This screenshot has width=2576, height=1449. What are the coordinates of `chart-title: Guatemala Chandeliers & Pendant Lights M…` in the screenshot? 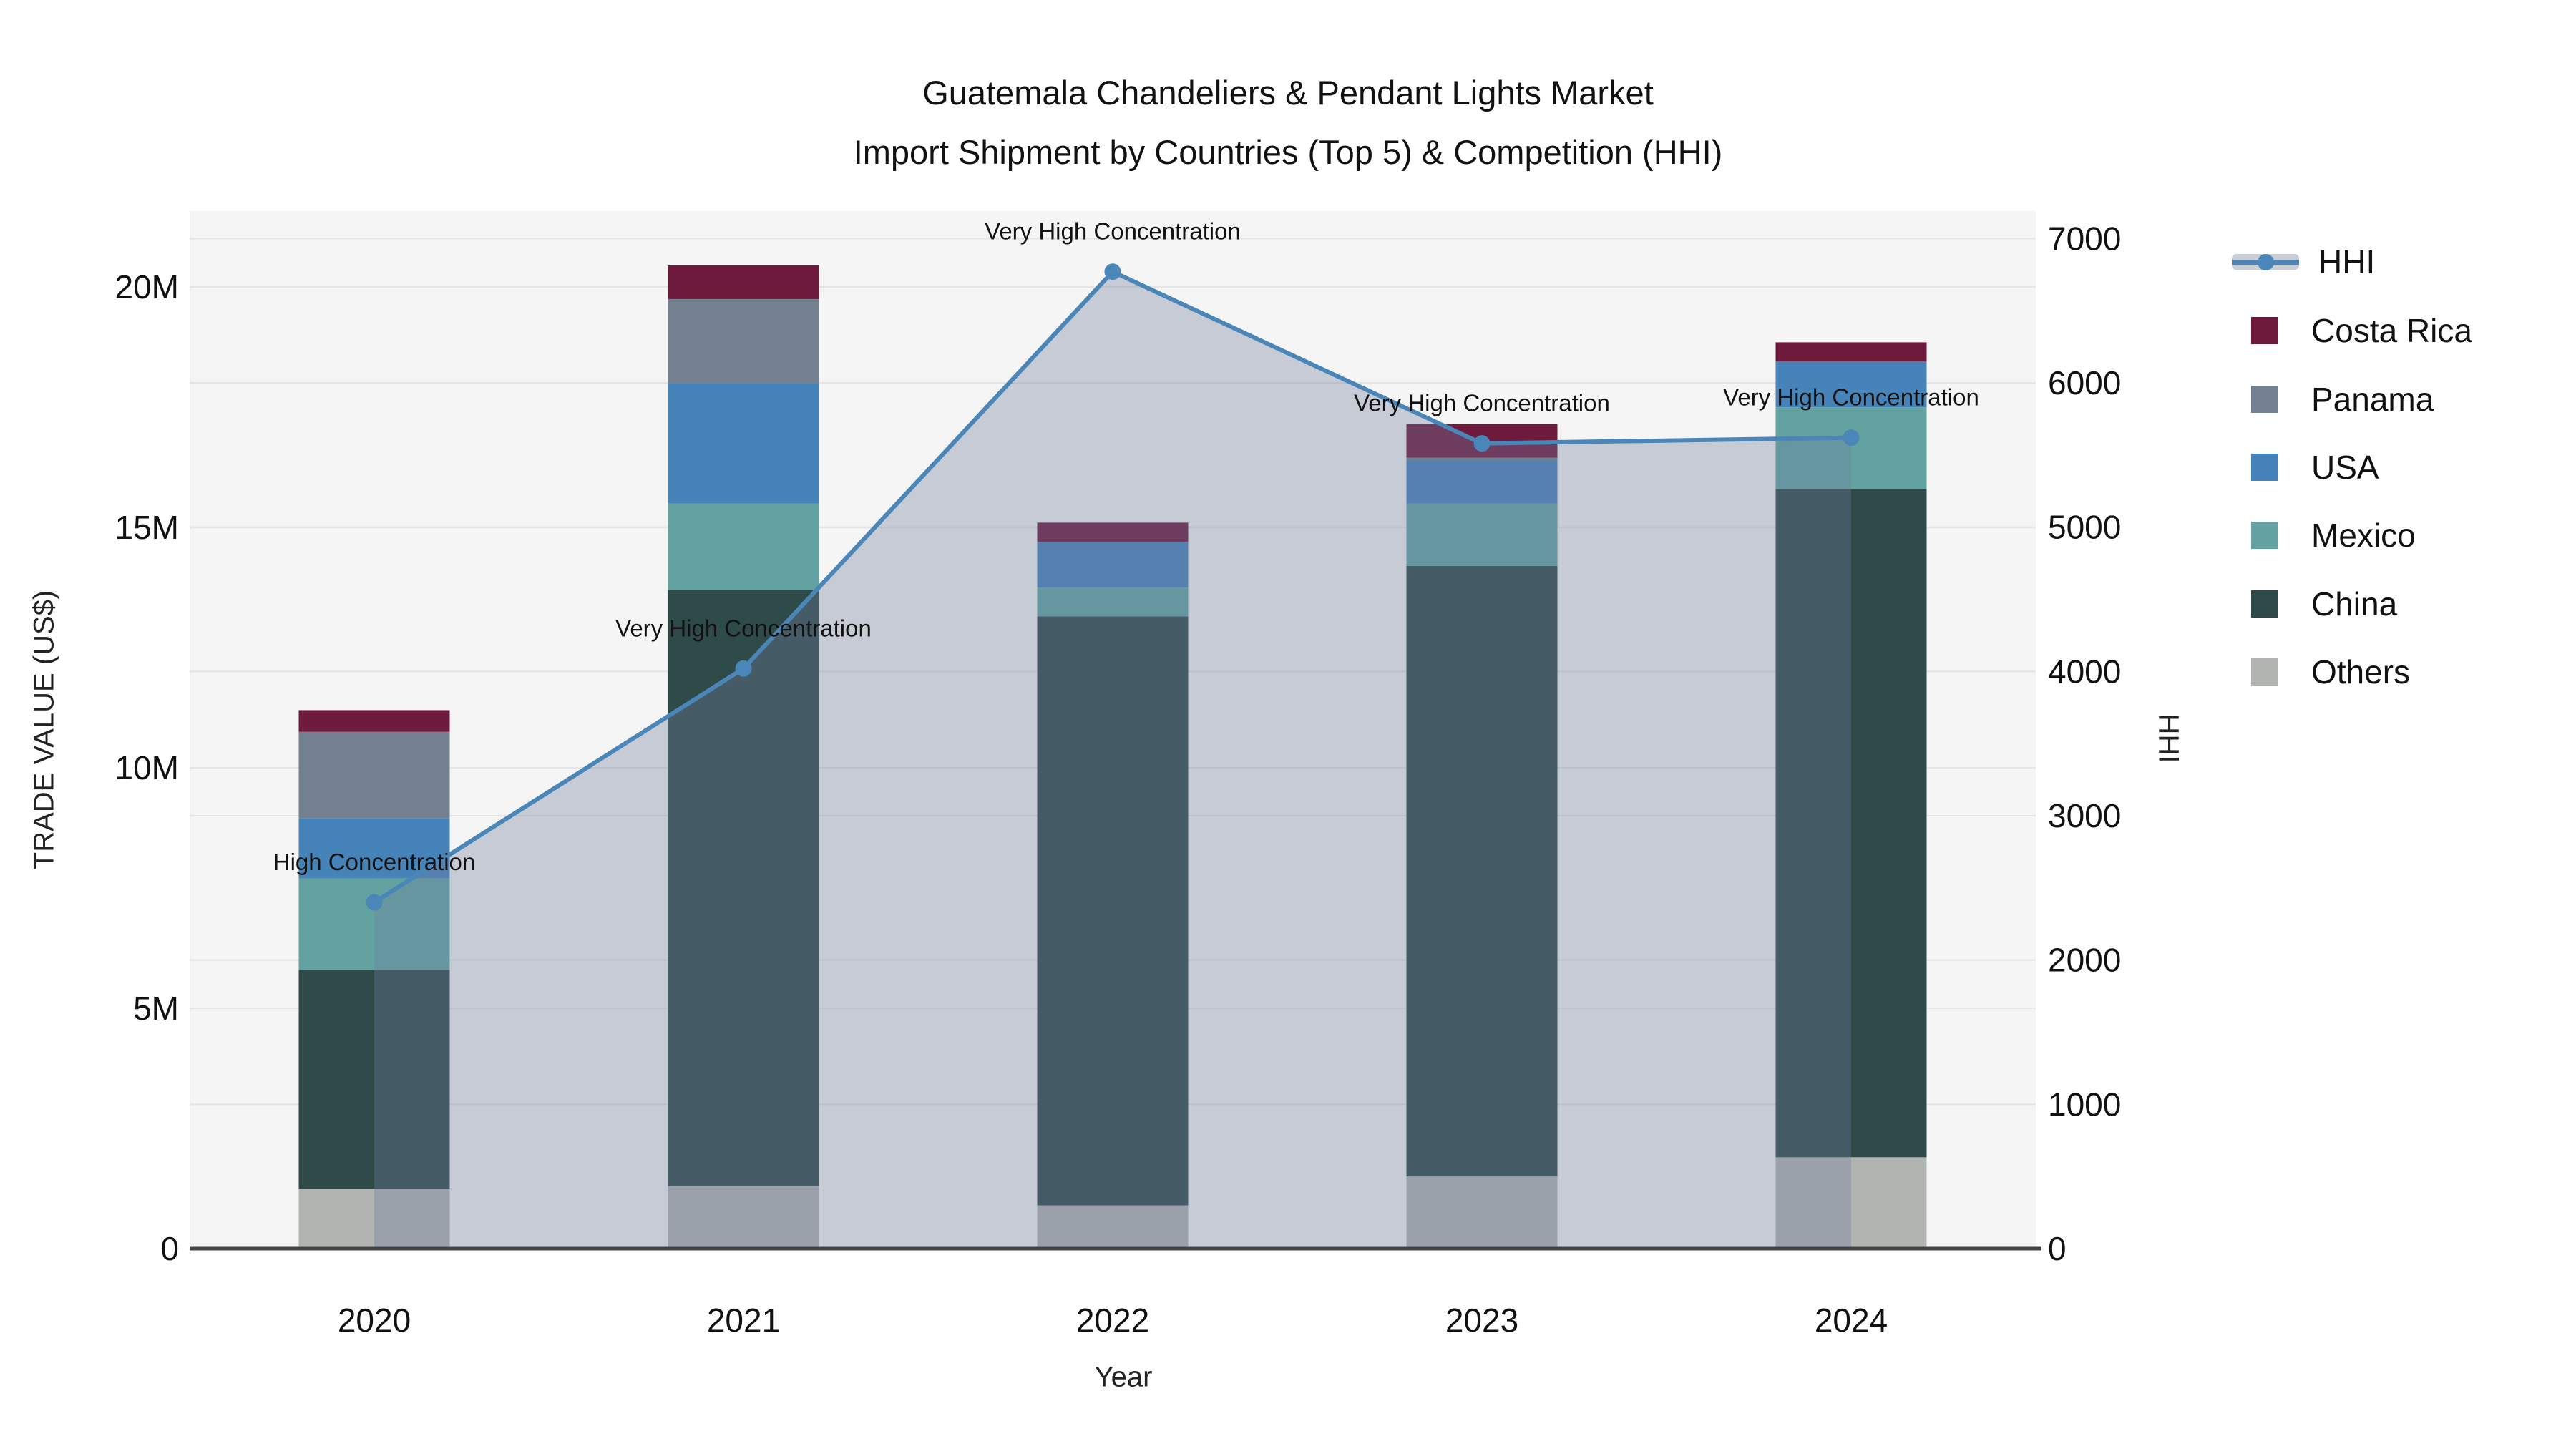 It's located at (1288, 122).